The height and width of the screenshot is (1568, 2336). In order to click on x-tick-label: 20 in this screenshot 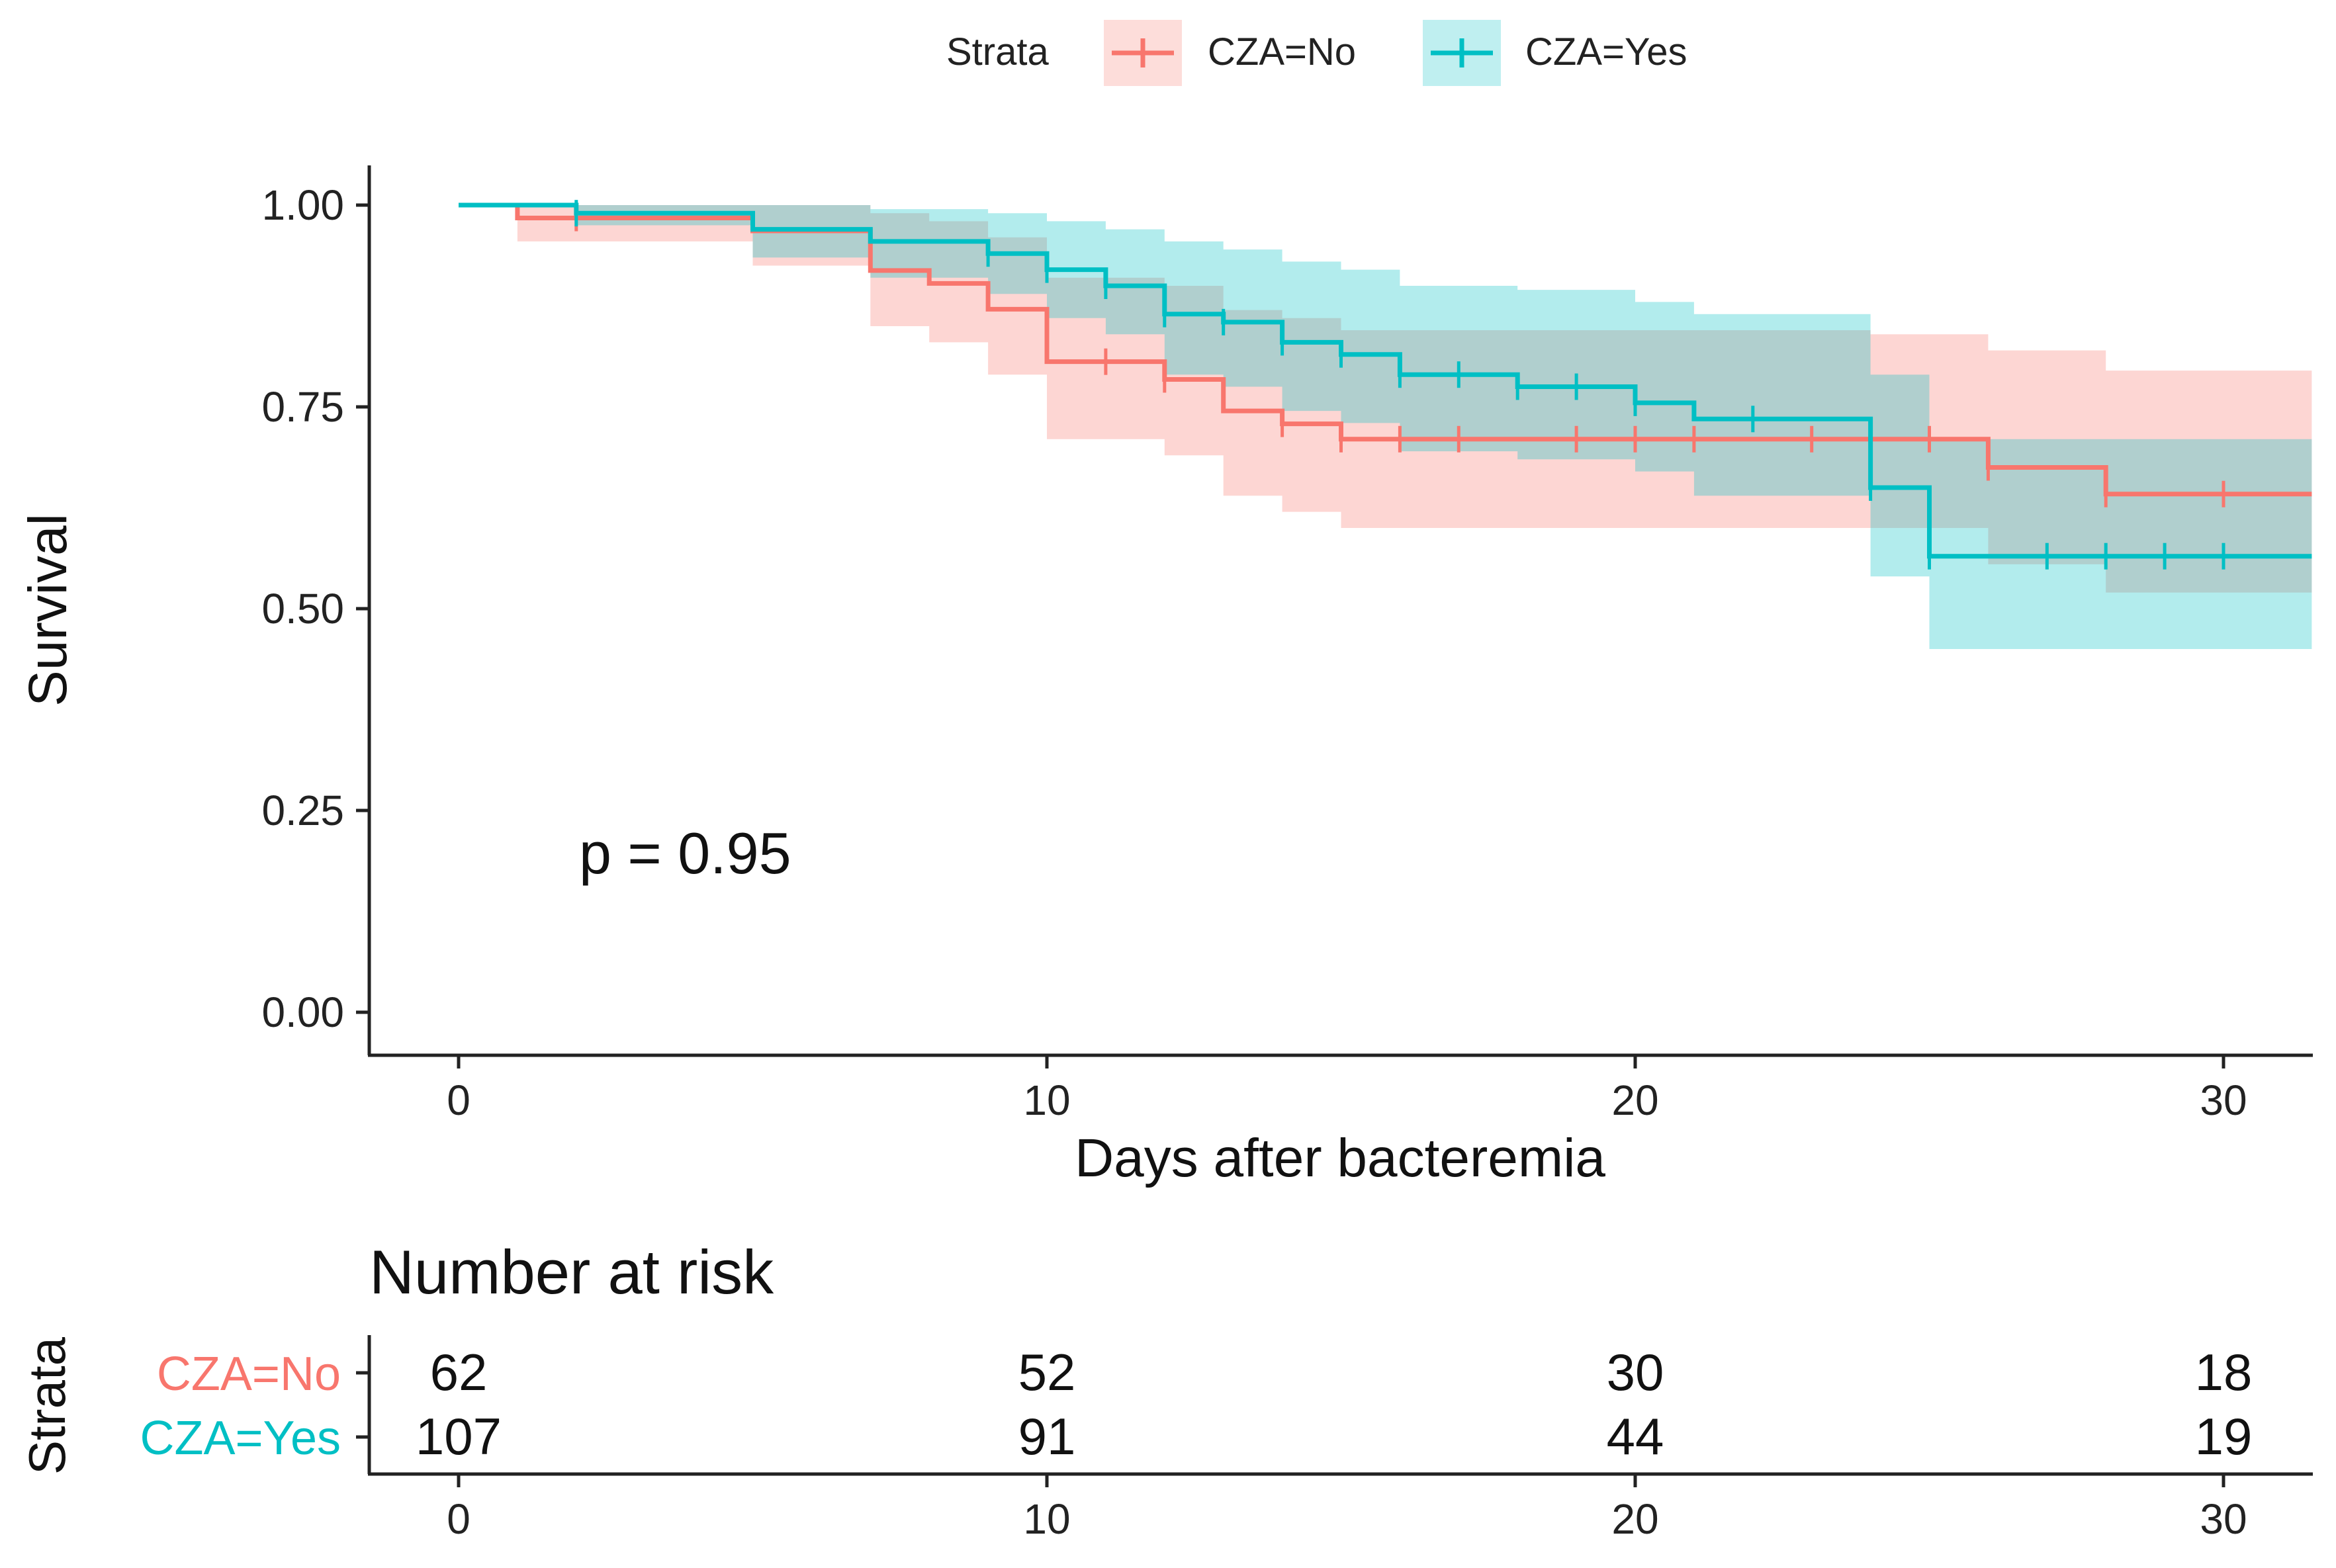, I will do `click(1634, 1100)`.